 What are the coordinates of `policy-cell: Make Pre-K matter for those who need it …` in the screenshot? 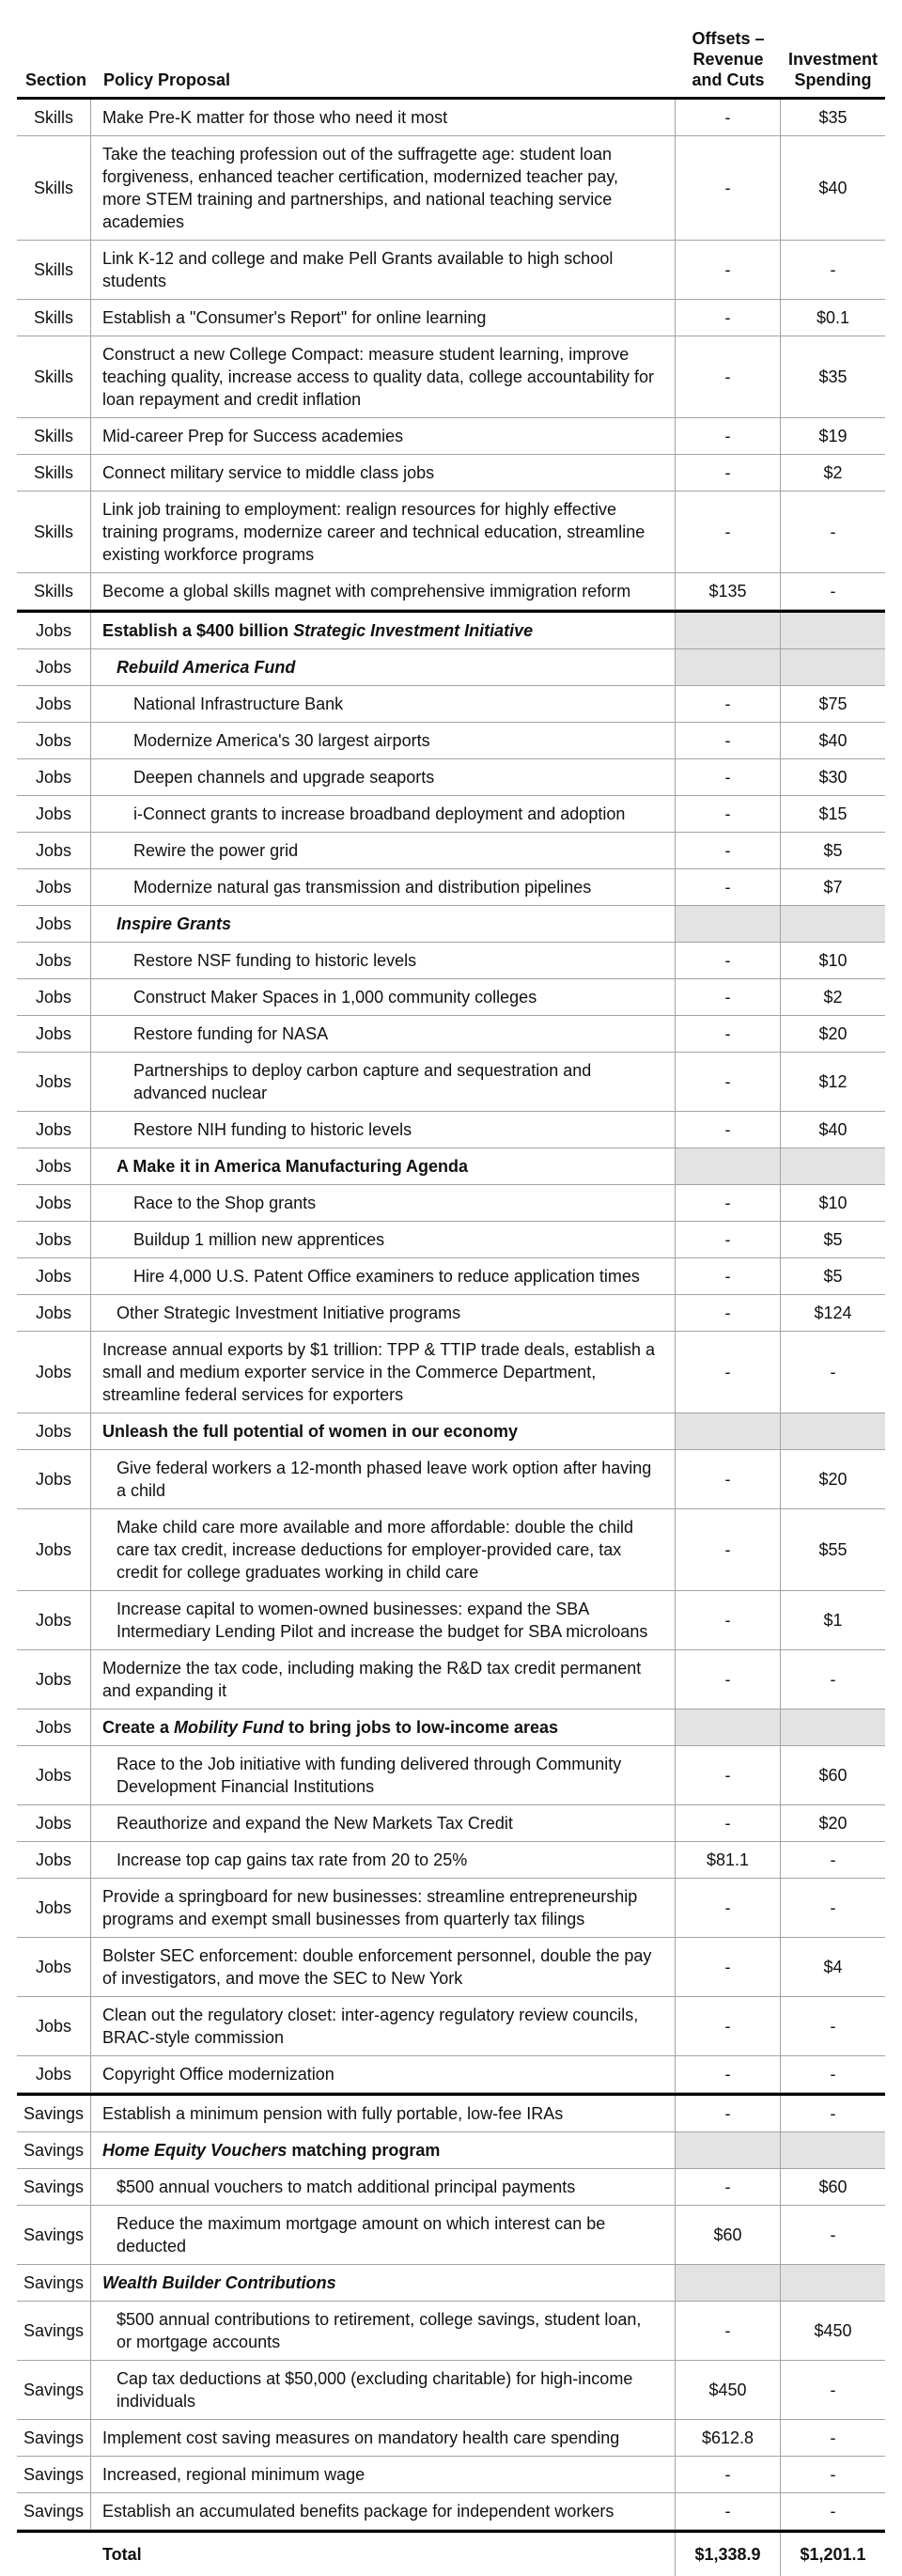 It's located at (383, 117).